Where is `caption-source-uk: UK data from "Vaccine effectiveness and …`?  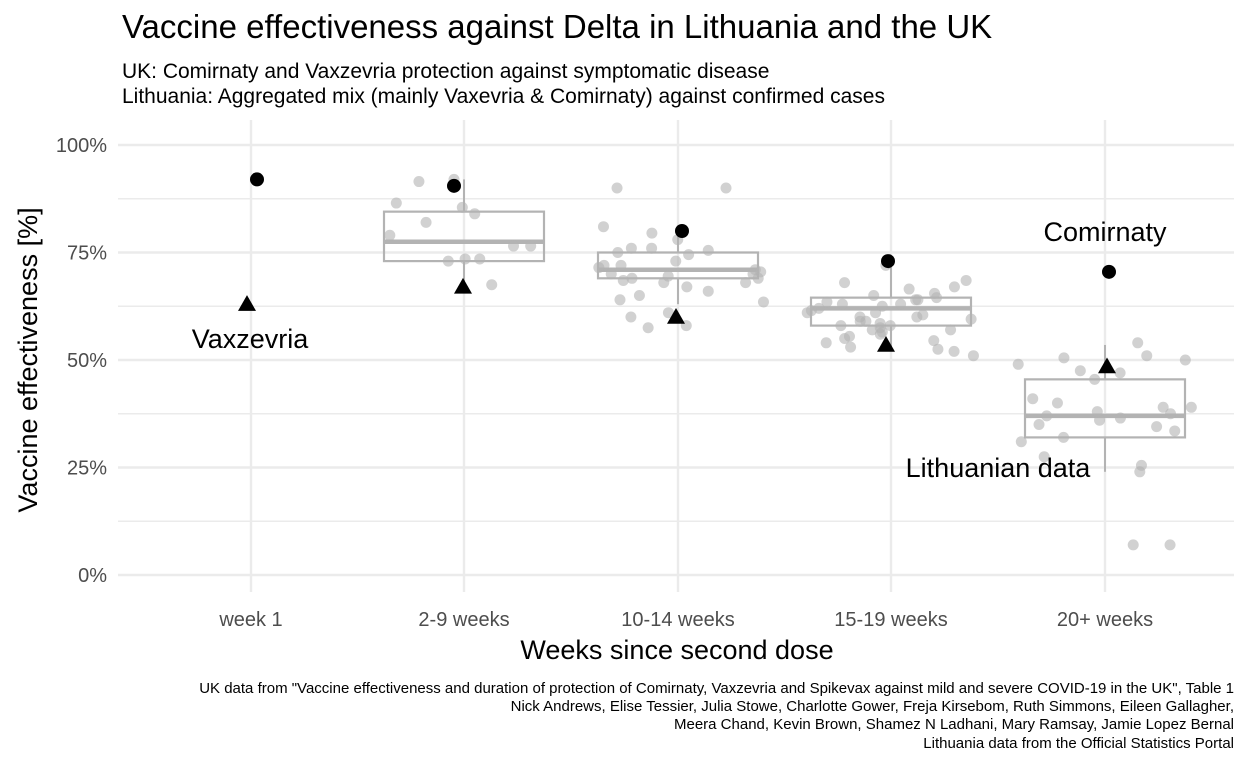
caption-source-uk: UK data from "Vaccine effectiveness and … is located at coordinates (716, 688).